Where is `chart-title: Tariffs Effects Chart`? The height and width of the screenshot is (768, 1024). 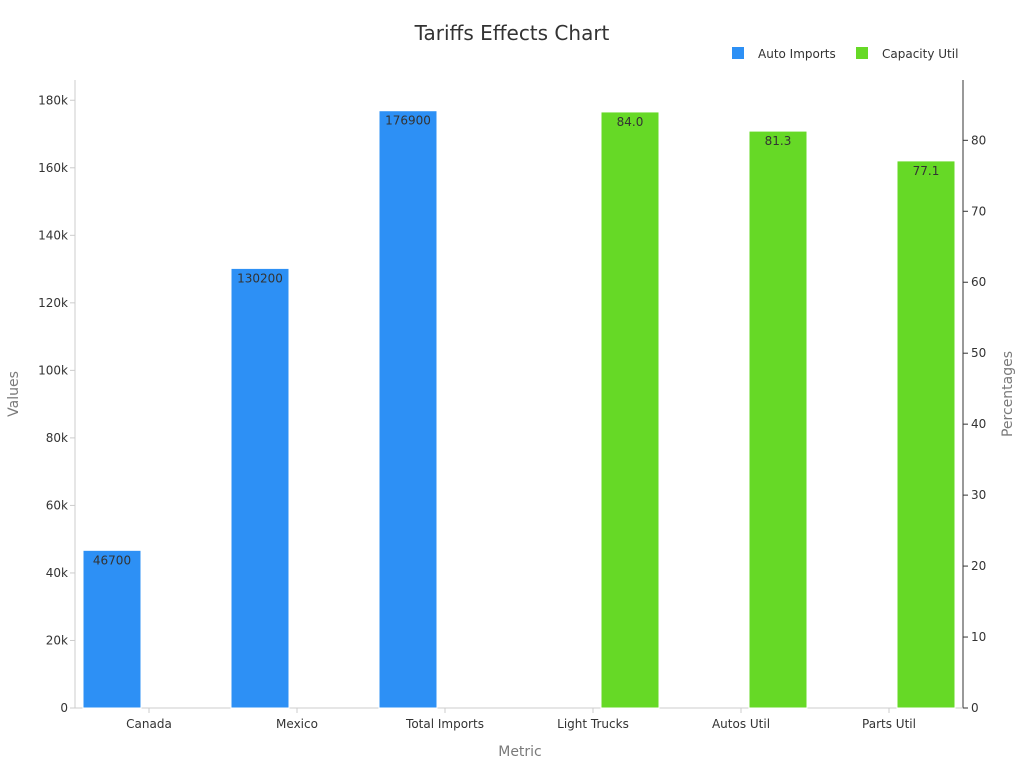 chart-title: Tariffs Effects Chart is located at coordinates (512, 33).